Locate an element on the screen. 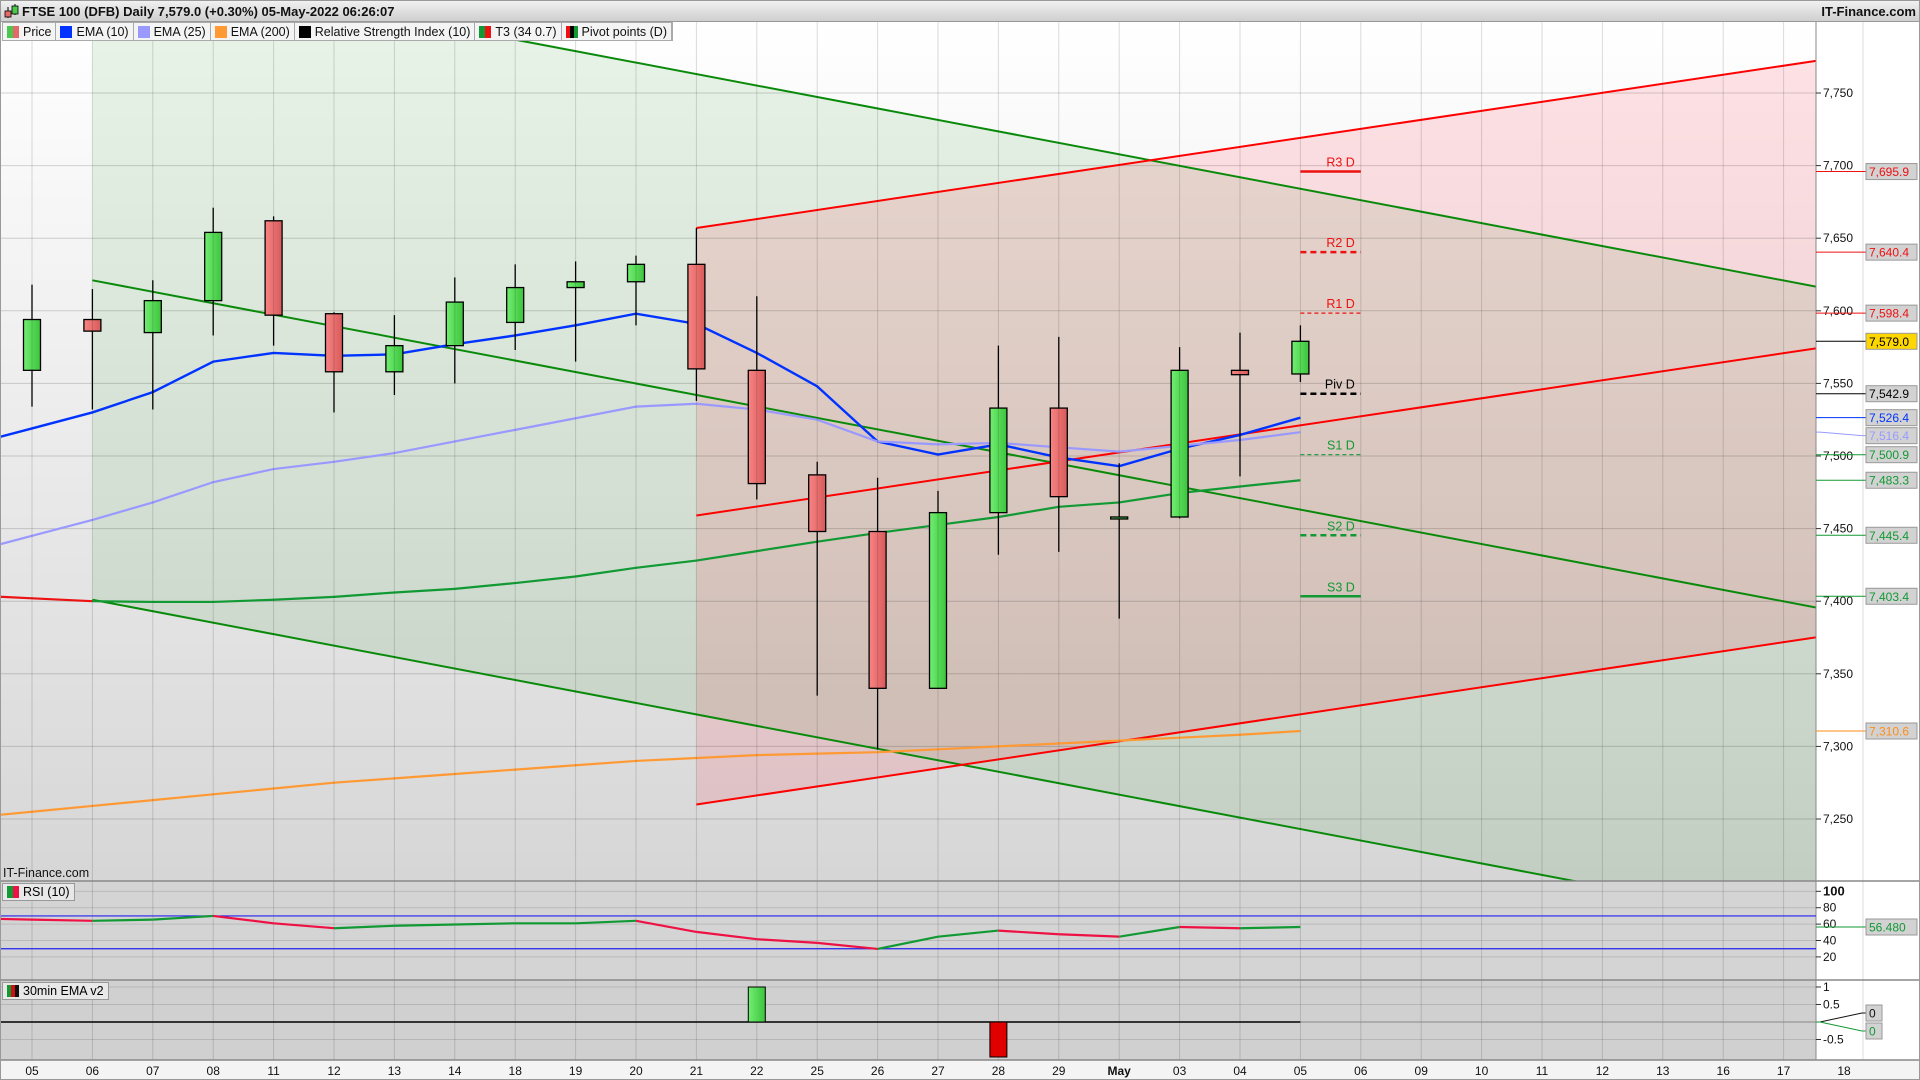  date-tick-label: 07 is located at coordinates (153, 1071).